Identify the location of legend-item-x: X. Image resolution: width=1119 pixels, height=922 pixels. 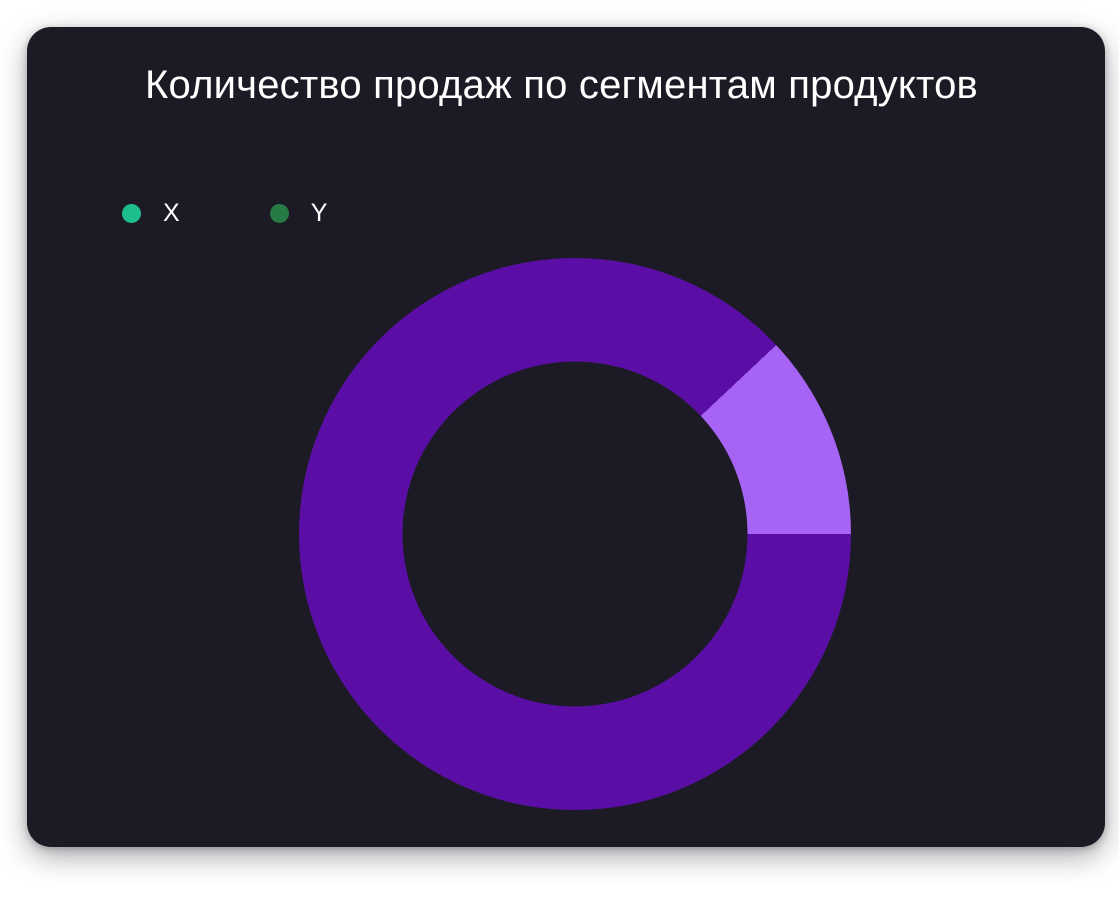
(151, 213).